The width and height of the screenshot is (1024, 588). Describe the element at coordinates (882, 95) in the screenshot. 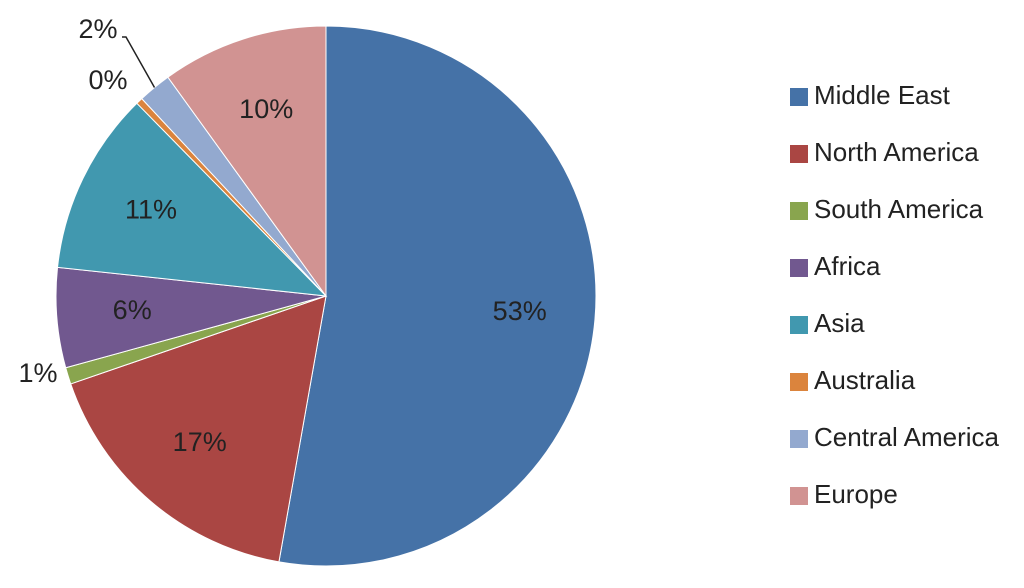

I see `legend-label-middle-east: Middle East` at that location.